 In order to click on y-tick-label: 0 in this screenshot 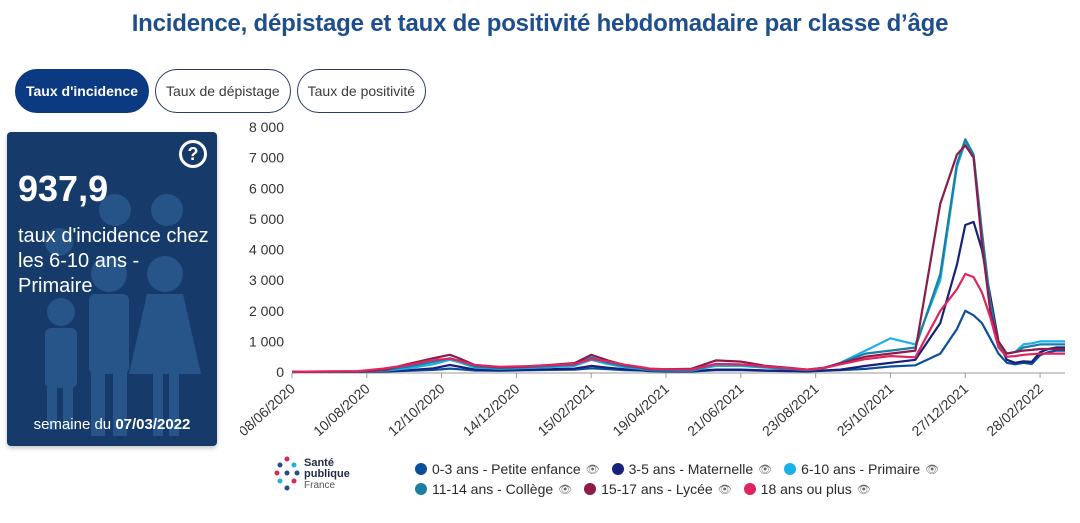, I will do `click(280, 372)`.